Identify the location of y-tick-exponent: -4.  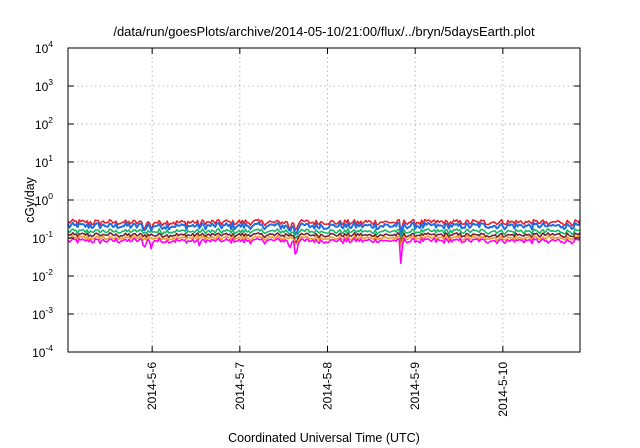
(49, 348).